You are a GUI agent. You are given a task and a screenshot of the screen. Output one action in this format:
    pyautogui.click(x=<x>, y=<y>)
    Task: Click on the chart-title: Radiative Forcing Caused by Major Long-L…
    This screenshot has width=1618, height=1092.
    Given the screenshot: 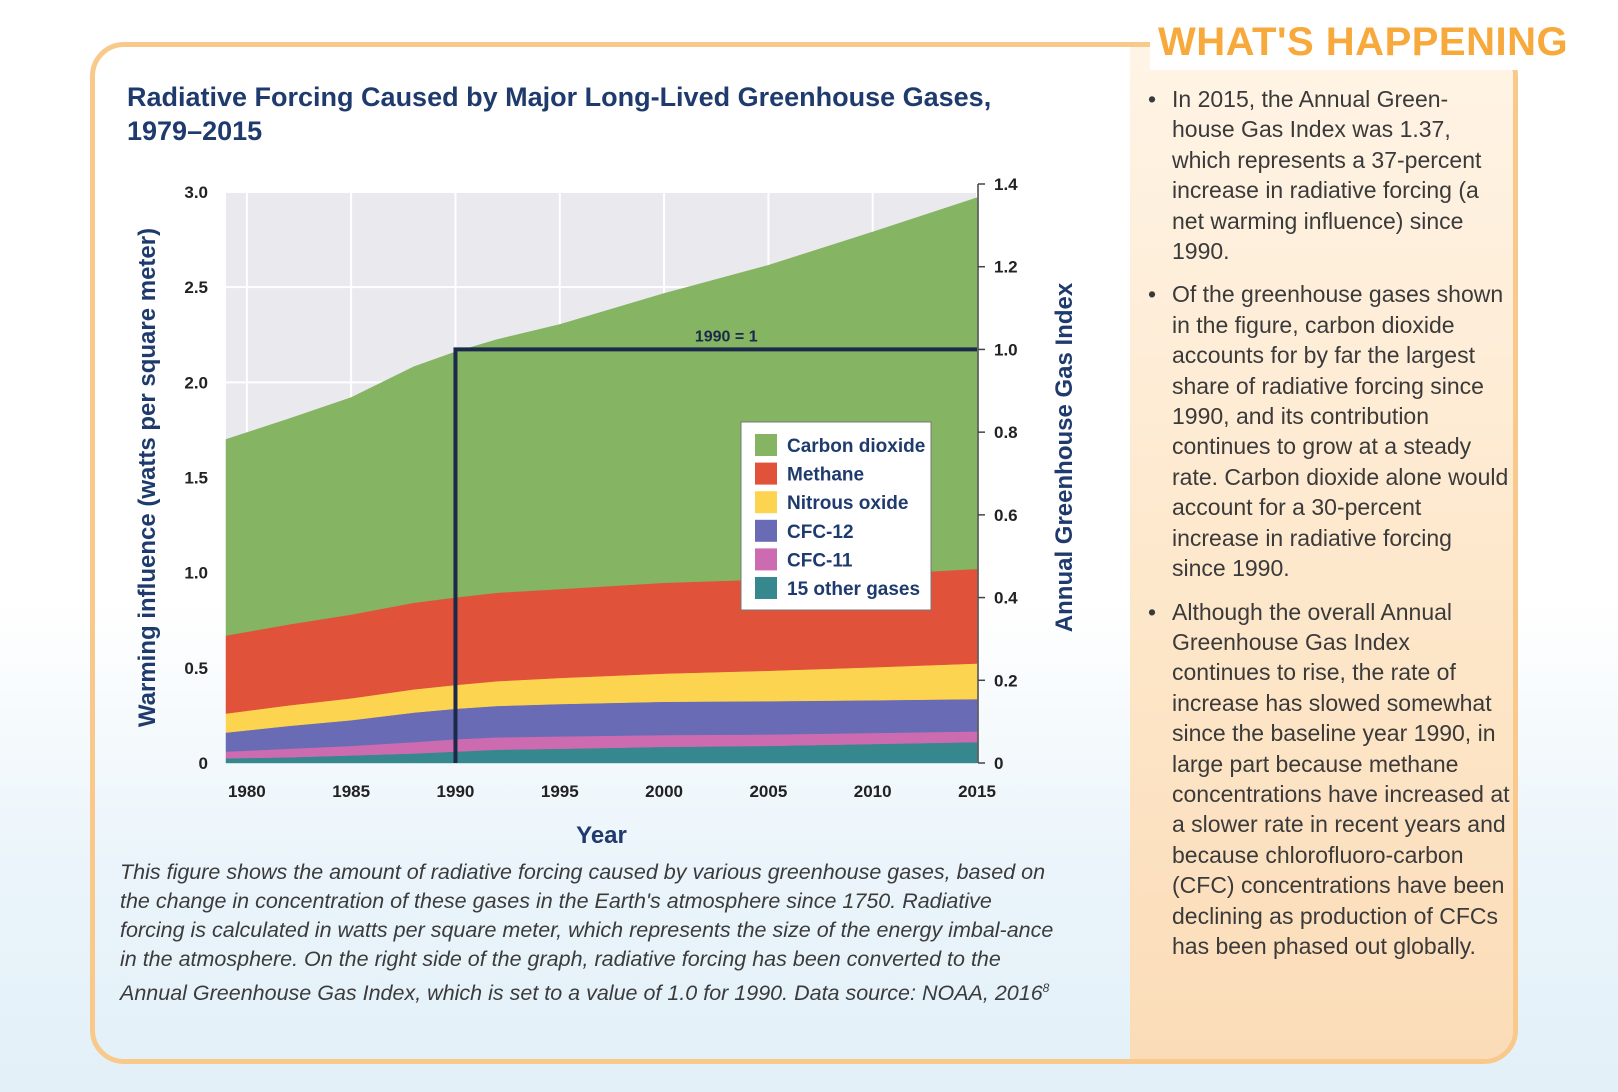 What is the action you would take?
    pyautogui.click(x=559, y=114)
    